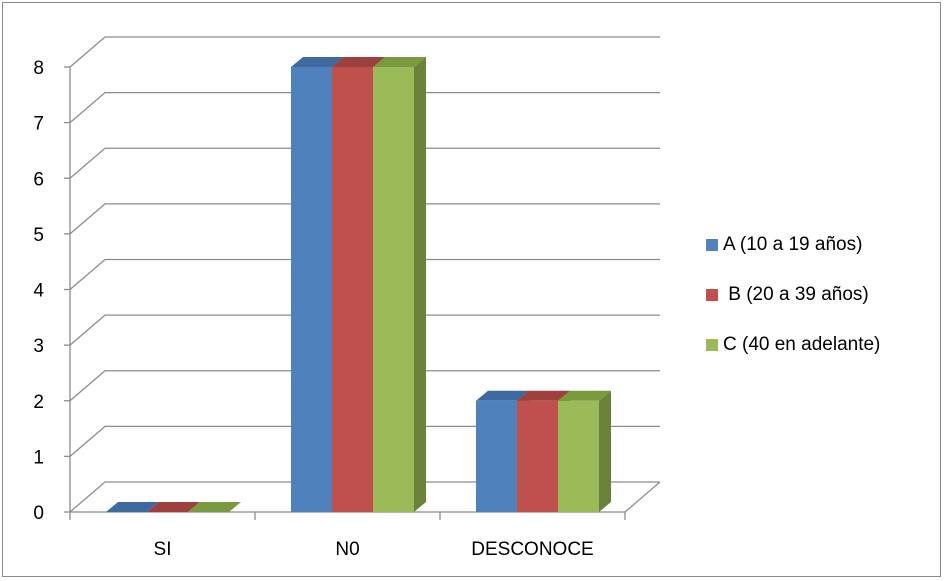  Describe the element at coordinates (712, 245) in the screenshot. I see `legend-swatch-series-a` at that location.